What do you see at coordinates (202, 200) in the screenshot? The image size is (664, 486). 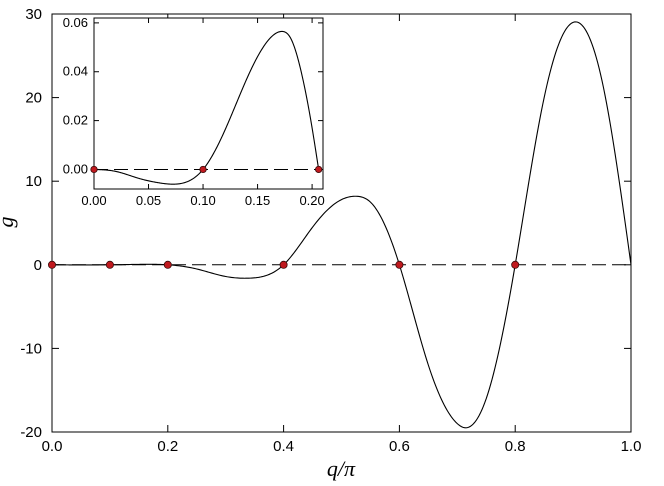 I see `inset-x-tick-label: 0.10` at bounding box center [202, 200].